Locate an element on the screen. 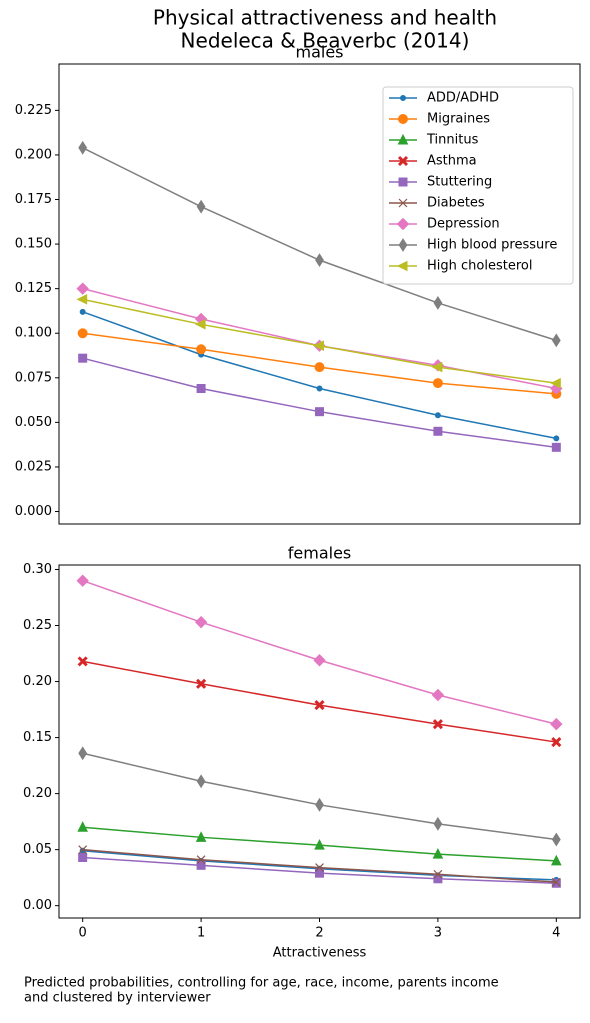 The image size is (590, 1023). y-tick-label: 0.25 is located at coordinates (37, 625).